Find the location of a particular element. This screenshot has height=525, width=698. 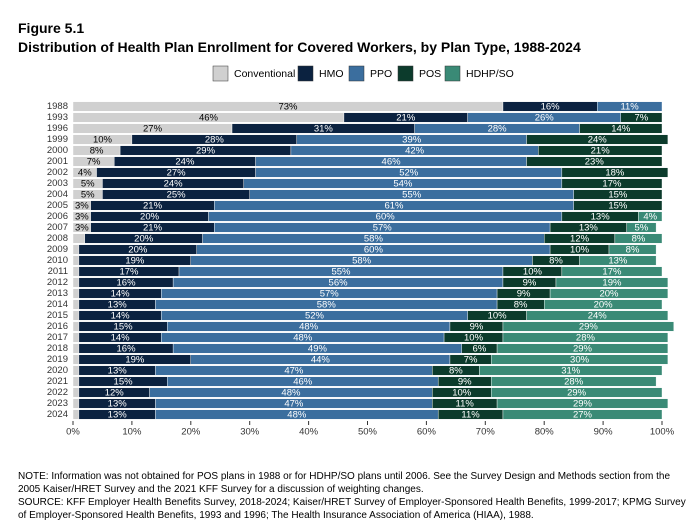

data-label: 55% is located at coordinates (412, 195).